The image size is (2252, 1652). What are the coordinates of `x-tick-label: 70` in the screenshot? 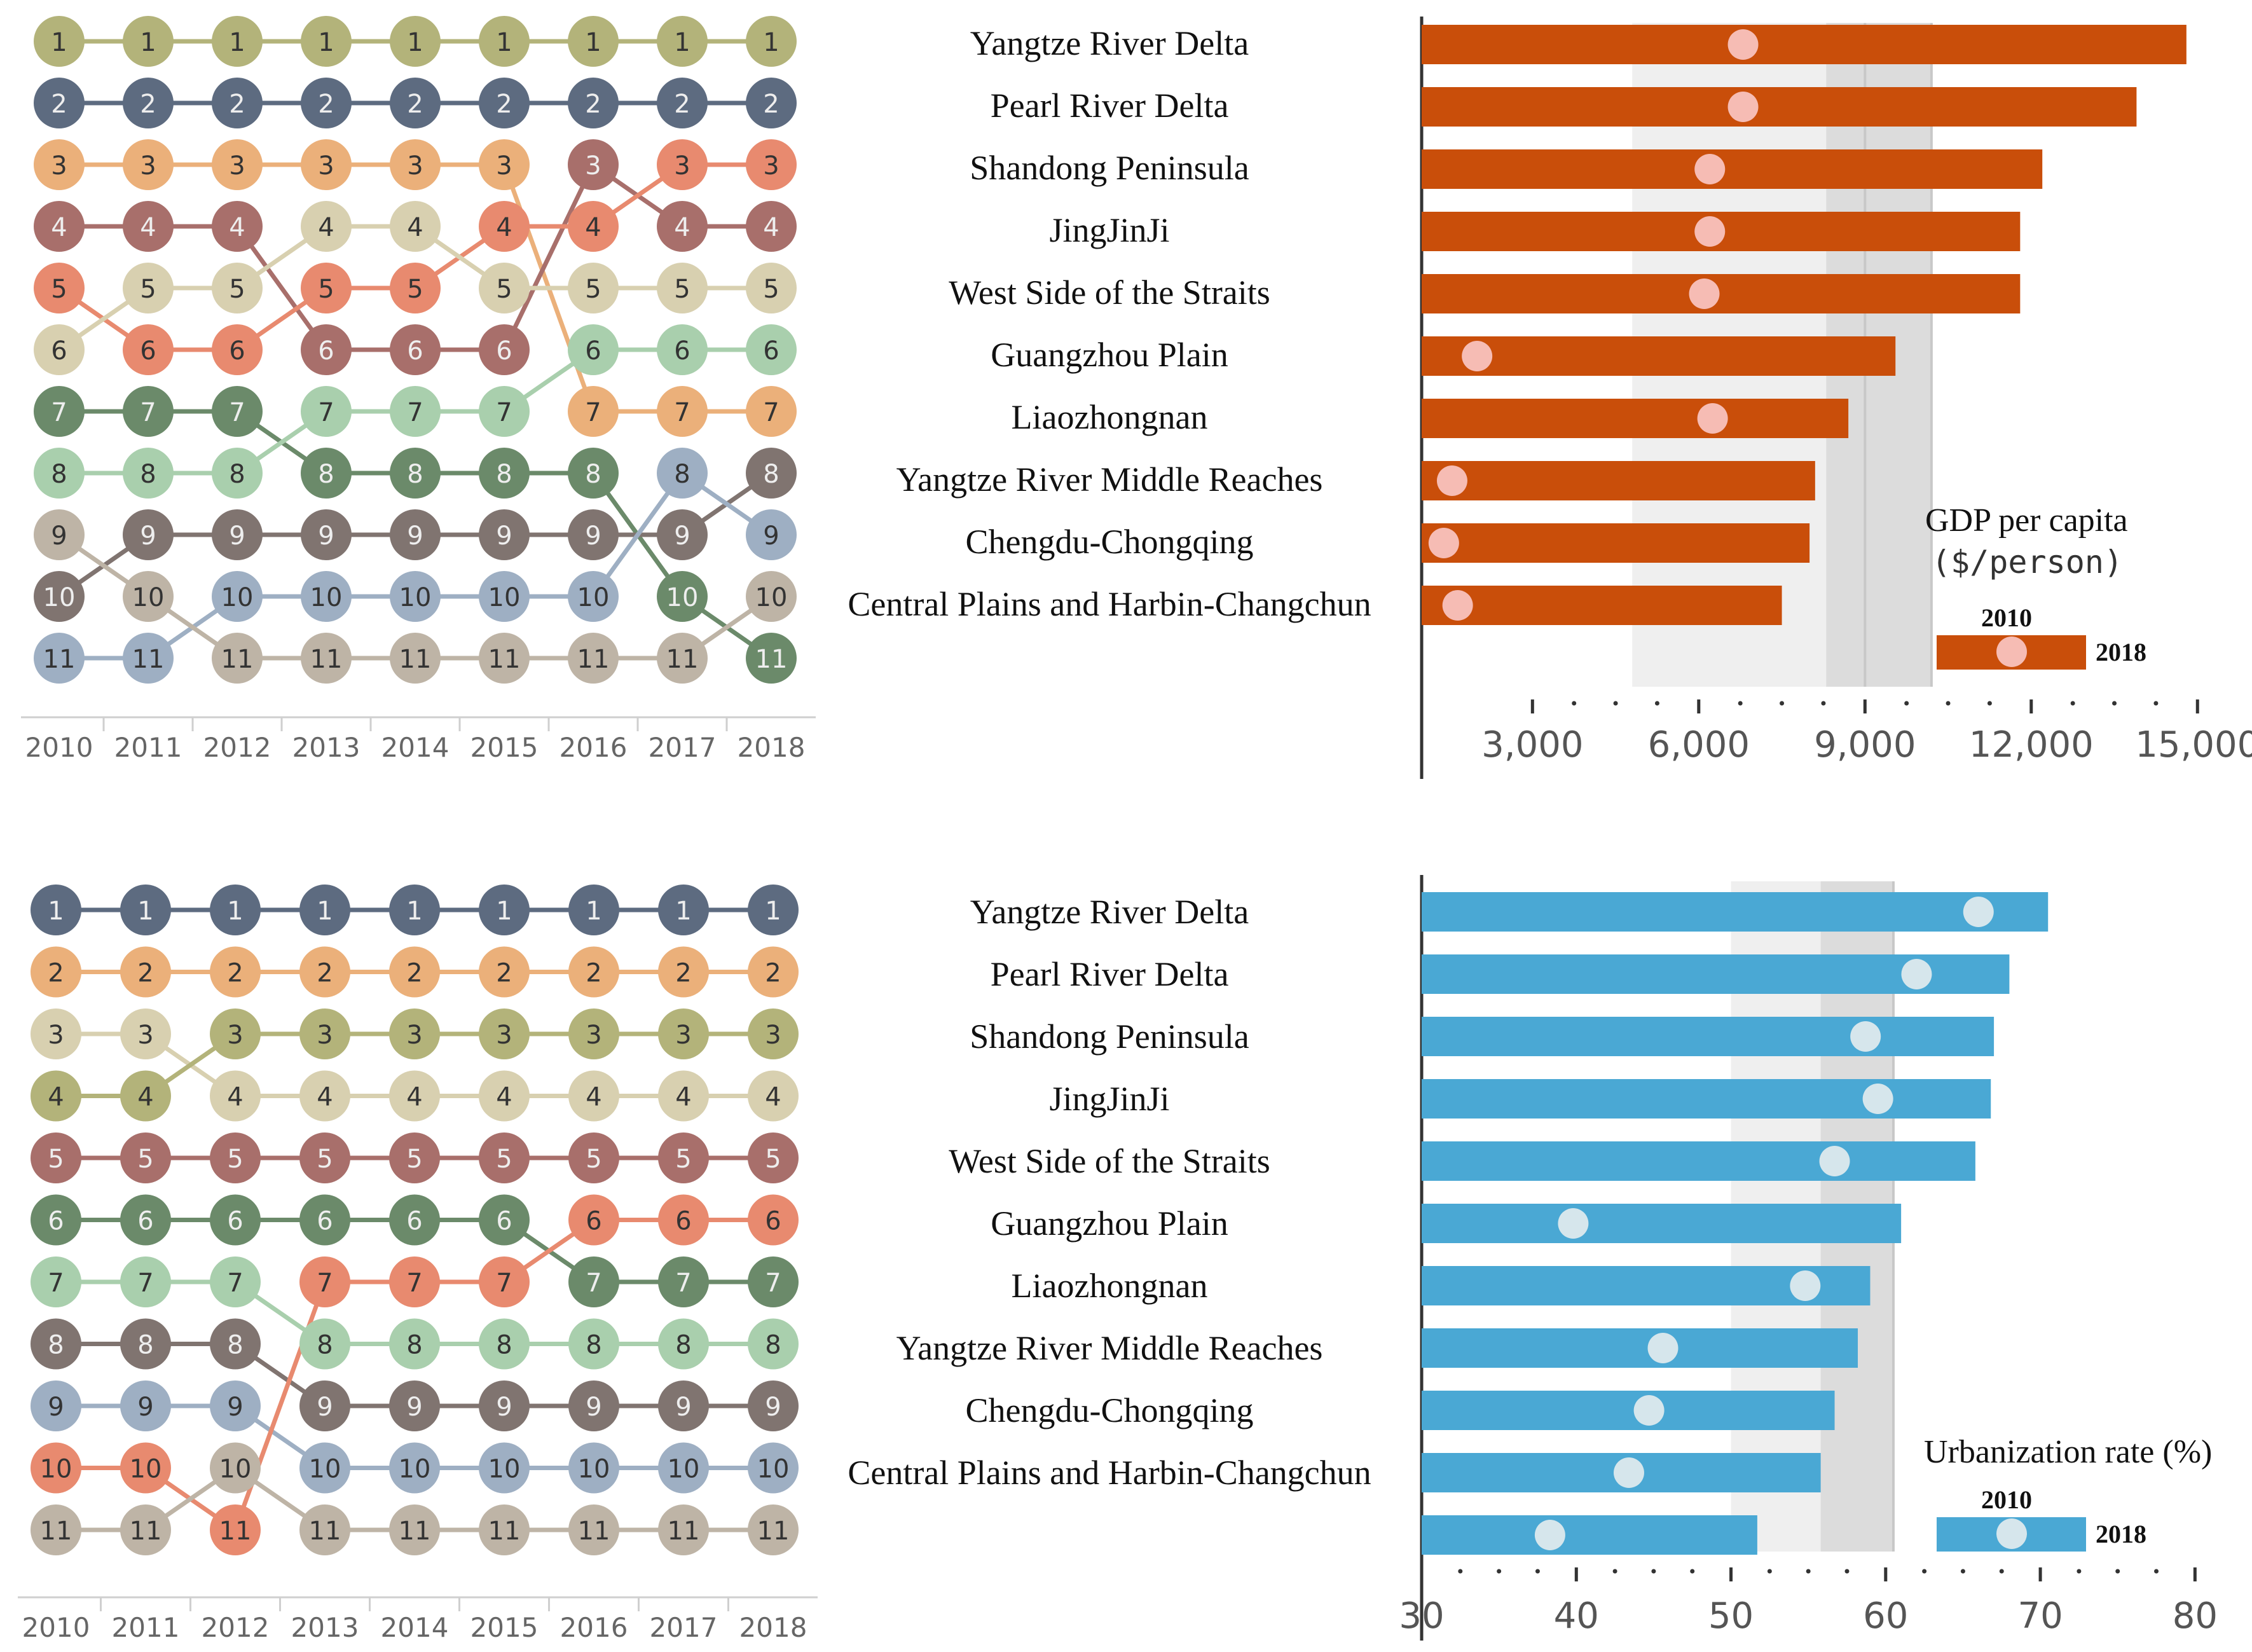 It's located at (2040, 1616).